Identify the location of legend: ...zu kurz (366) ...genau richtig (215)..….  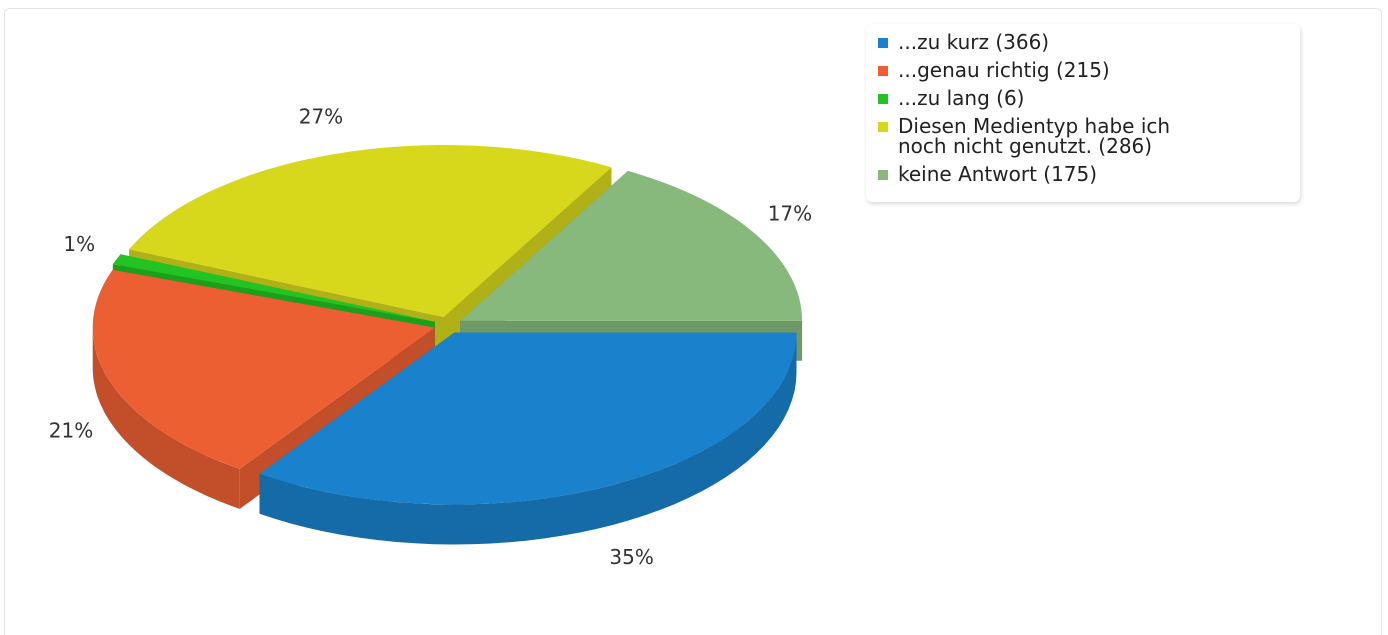
(1083, 113).